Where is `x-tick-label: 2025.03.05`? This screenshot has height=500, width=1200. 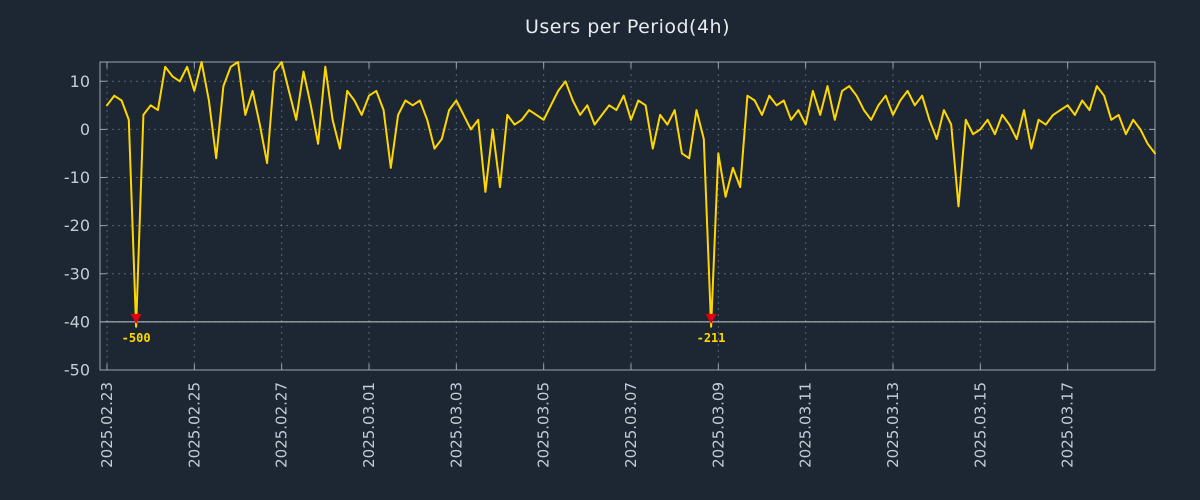
x-tick-label: 2025.03.05 is located at coordinates (544, 425).